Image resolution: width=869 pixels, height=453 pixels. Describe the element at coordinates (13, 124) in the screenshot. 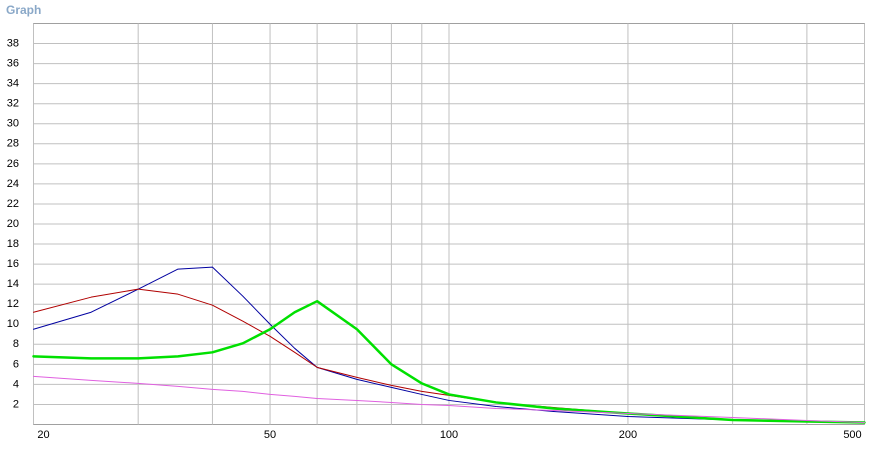

I see `y-tick-label: 30` at that location.